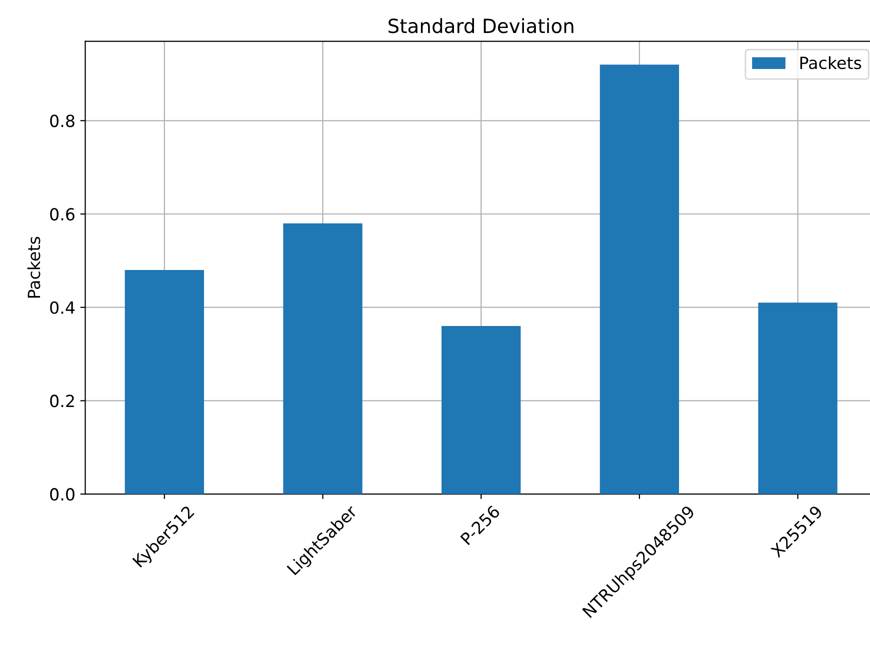 The height and width of the screenshot is (645, 870). What do you see at coordinates (62, 401) in the screenshot?
I see `y-tick-label: 0.2` at bounding box center [62, 401].